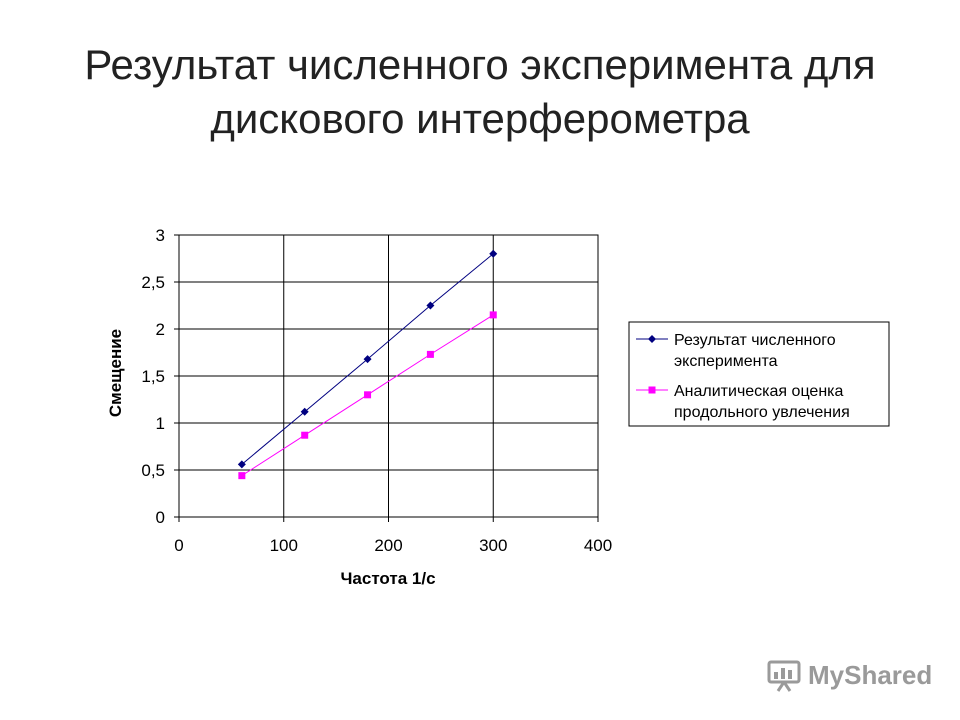 The image size is (960, 720). I want to click on y-tick-label: 1, so click(160, 423).